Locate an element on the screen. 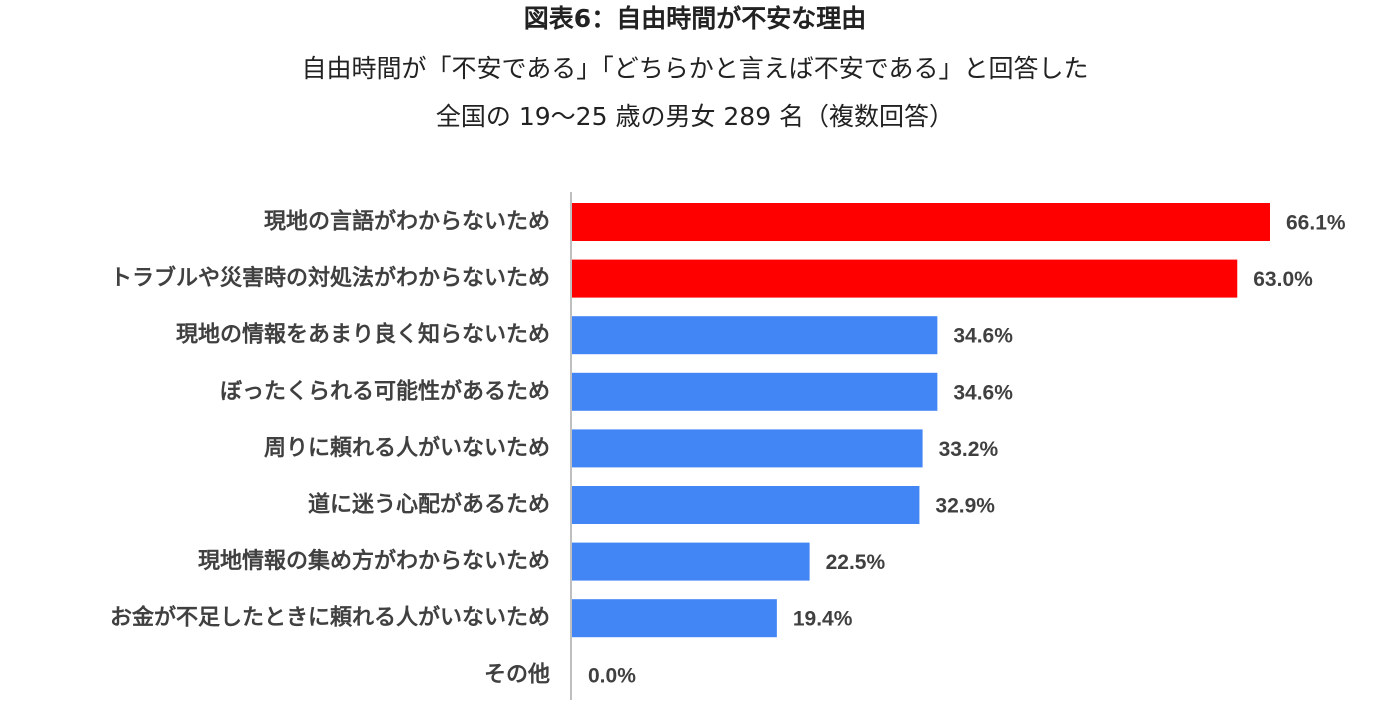 This screenshot has width=1390, height=709. category-label-7: お金が不足したときに頼れる人がいないため is located at coordinates (330, 618).